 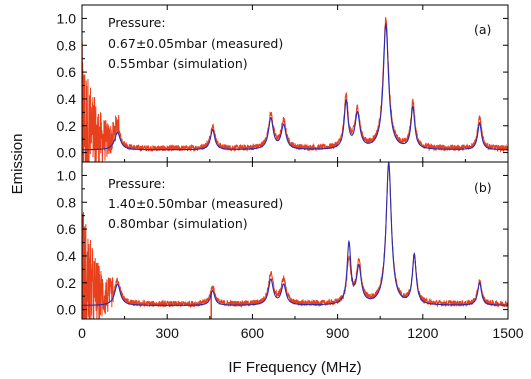 What do you see at coordinates (253, 333) in the screenshot?
I see `xtick-label: 600` at bounding box center [253, 333].